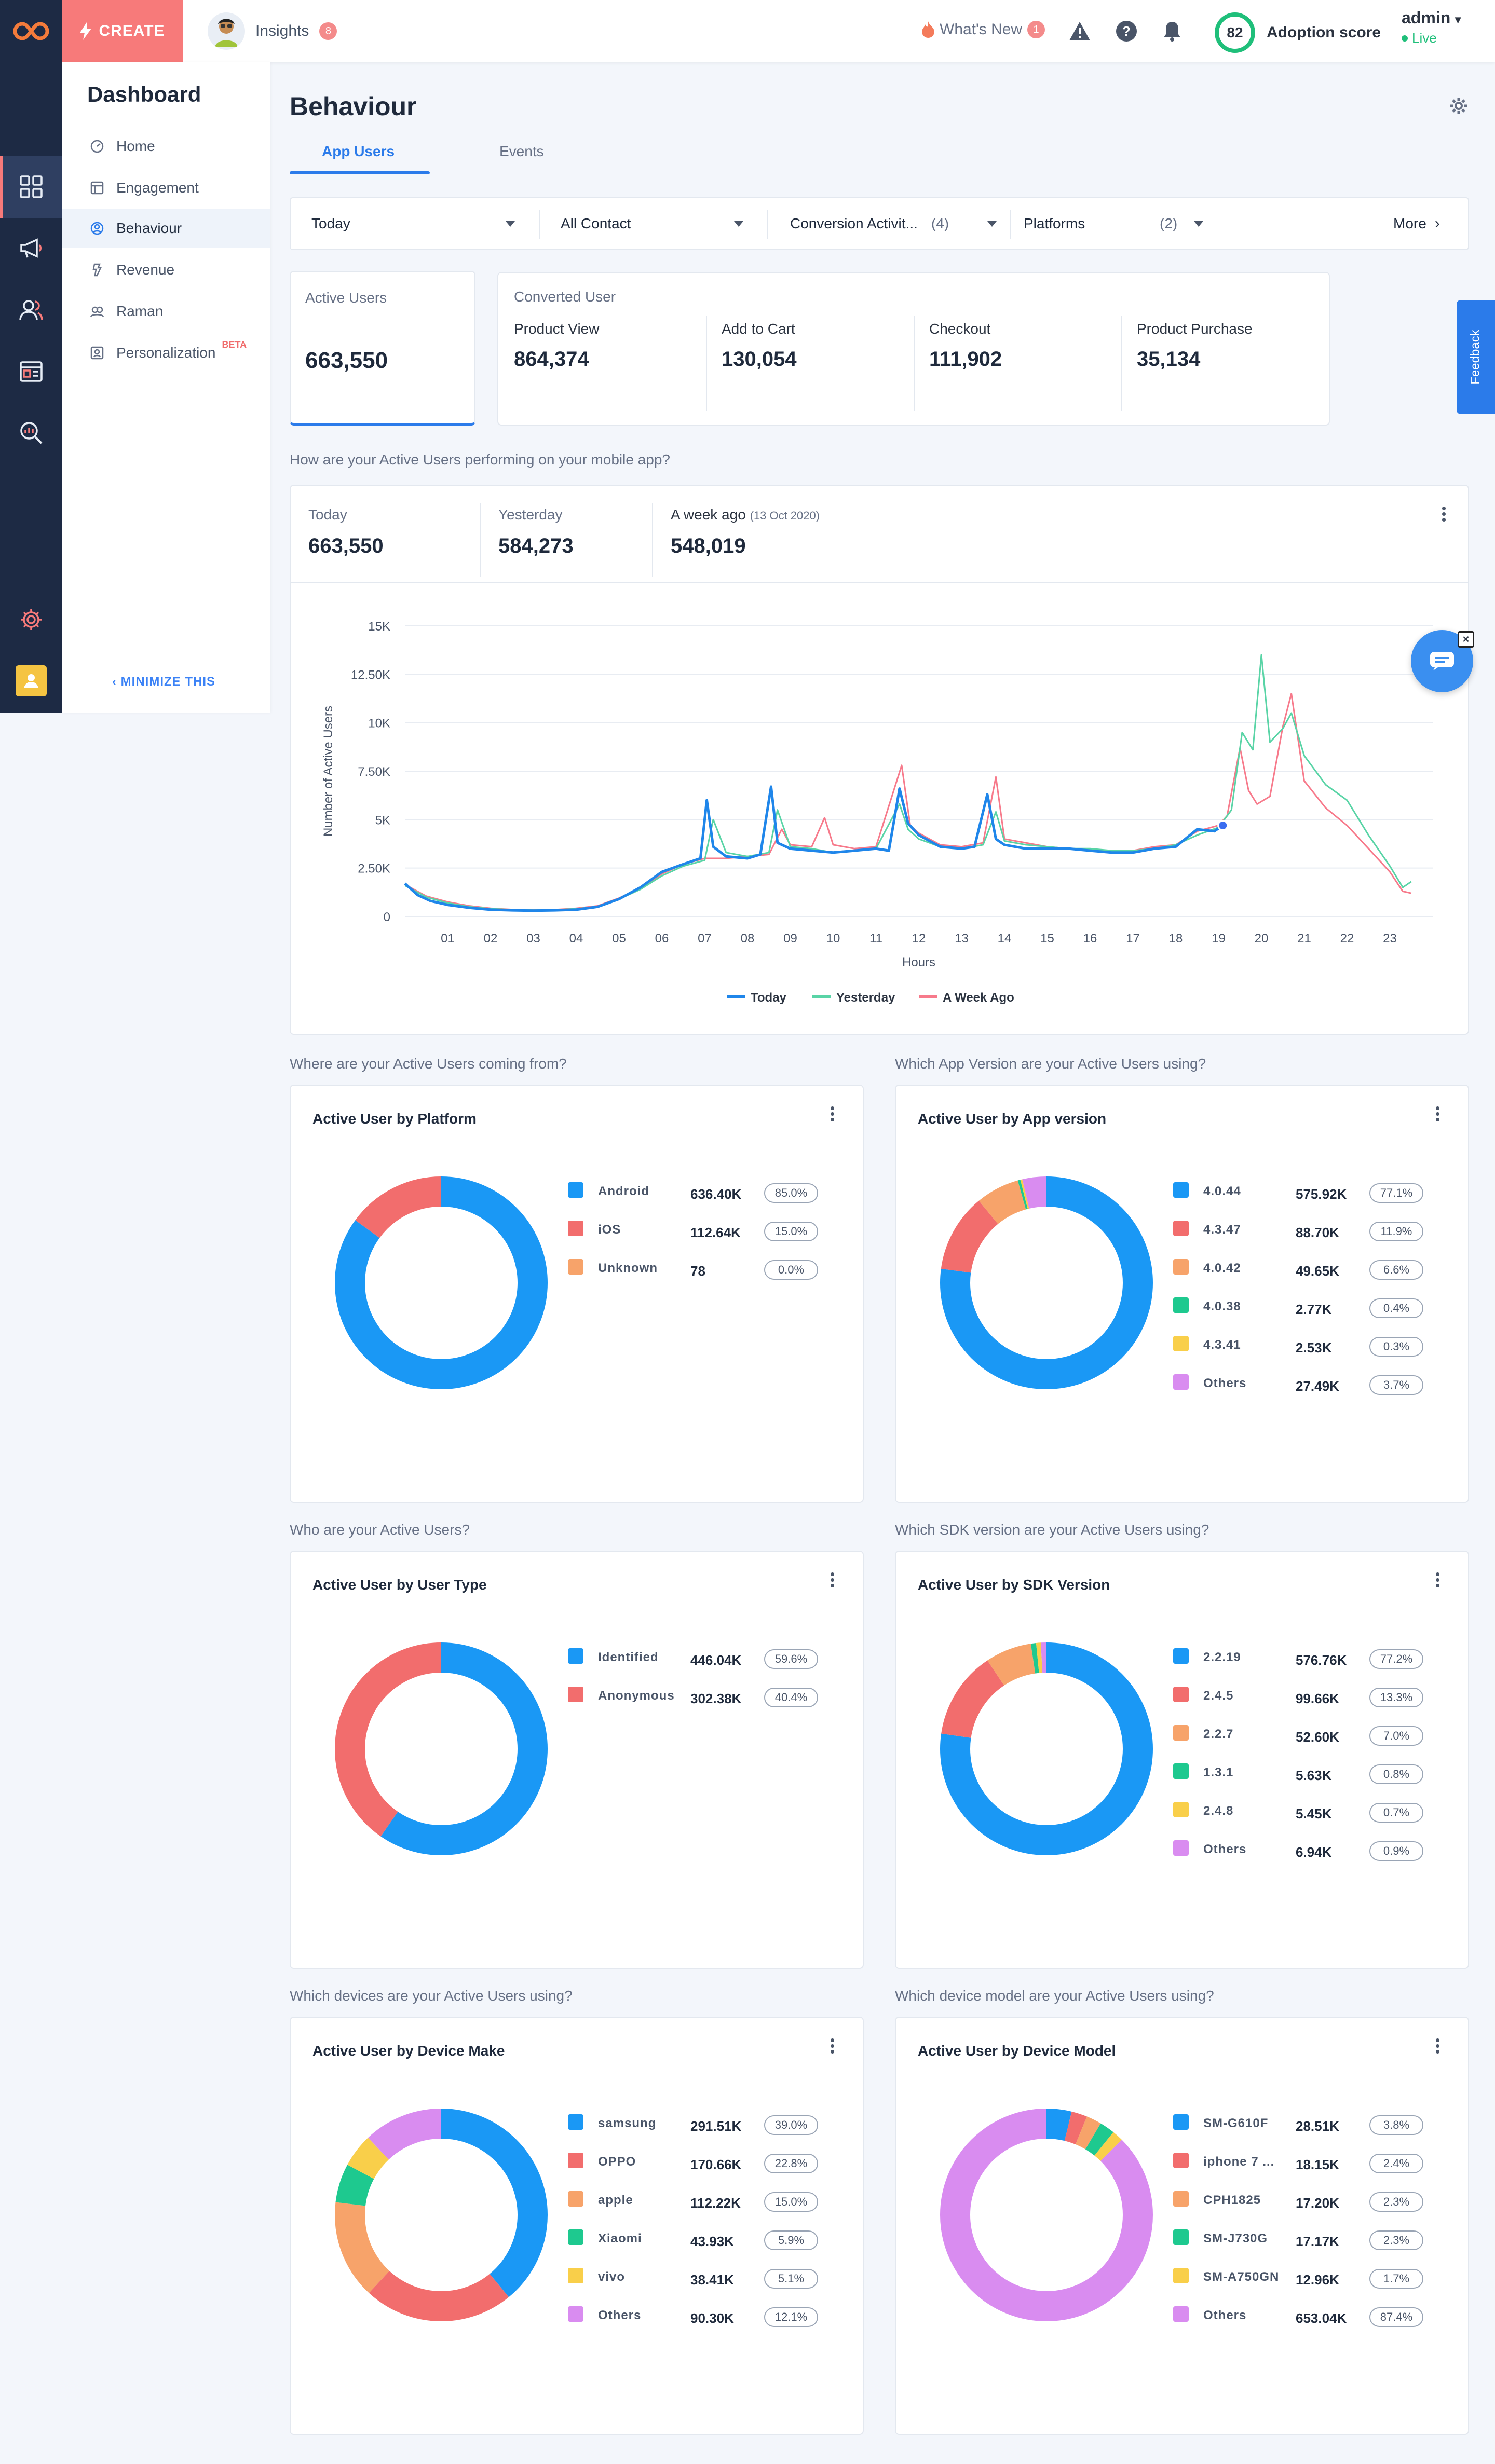 This screenshot has height=2464, width=1495. What do you see at coordinates (791, 2163) in the screenshot?
I see `legend-percent-badge: 22.8%` at bounding box center [791, 2163].